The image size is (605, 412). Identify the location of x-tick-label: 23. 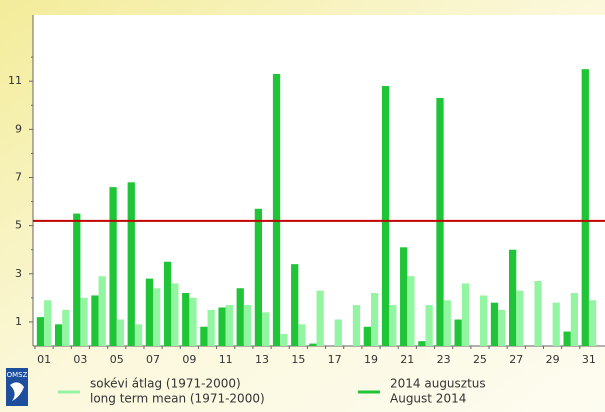
(444, 359).